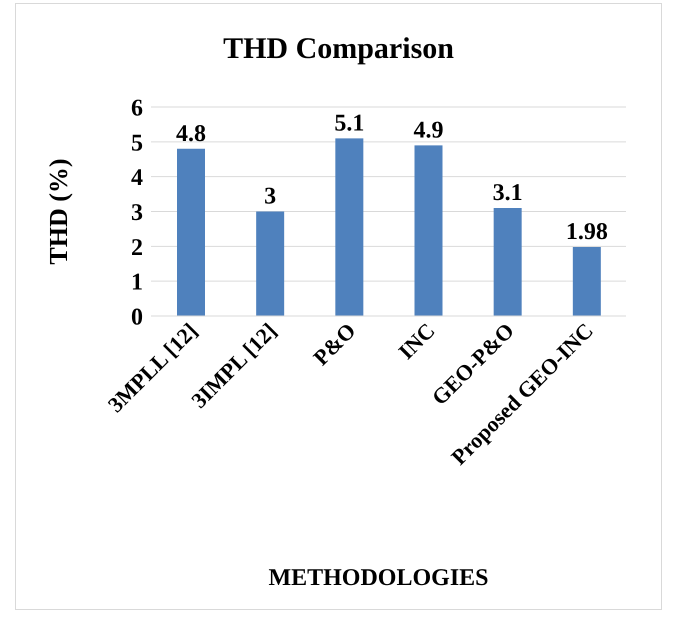 The height and width of the screenshot is (624, 676). I want to click on y-axis-title: THD (%), so click(59, 211).